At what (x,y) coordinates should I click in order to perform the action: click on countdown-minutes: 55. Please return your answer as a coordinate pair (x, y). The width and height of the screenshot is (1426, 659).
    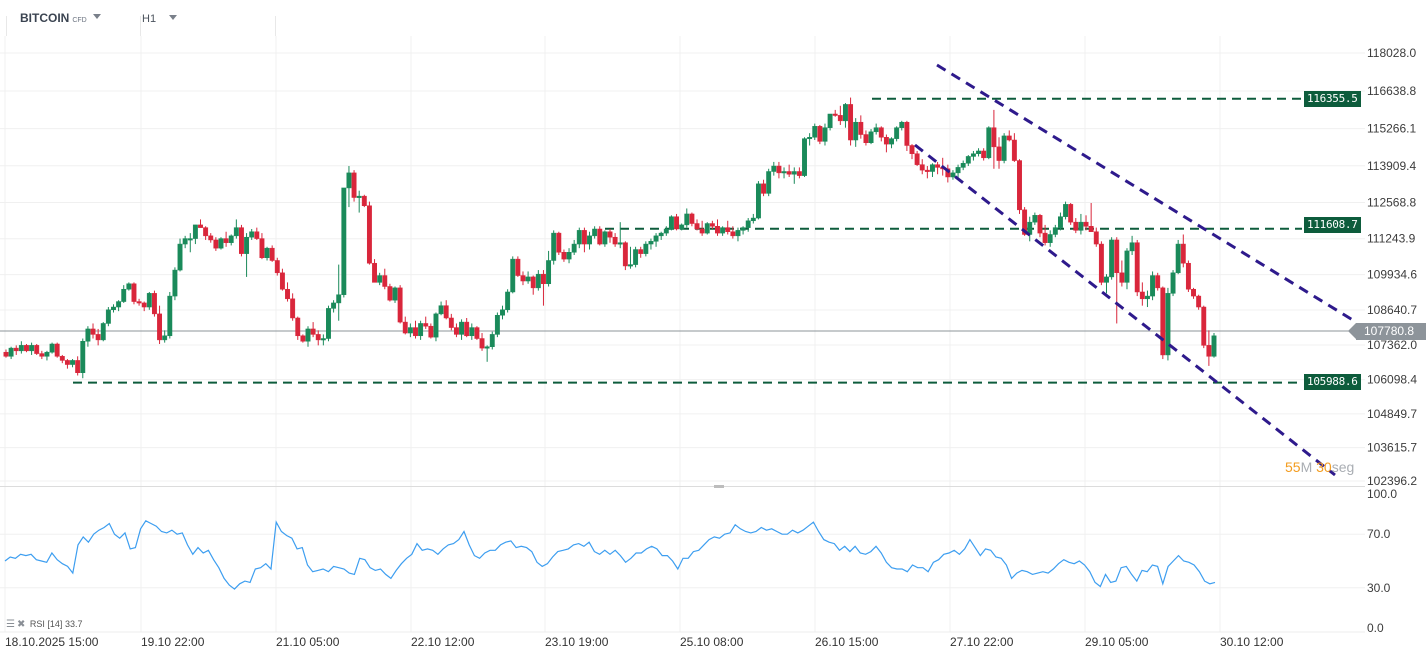
    Looking at the image, I should click on (1293, 467).